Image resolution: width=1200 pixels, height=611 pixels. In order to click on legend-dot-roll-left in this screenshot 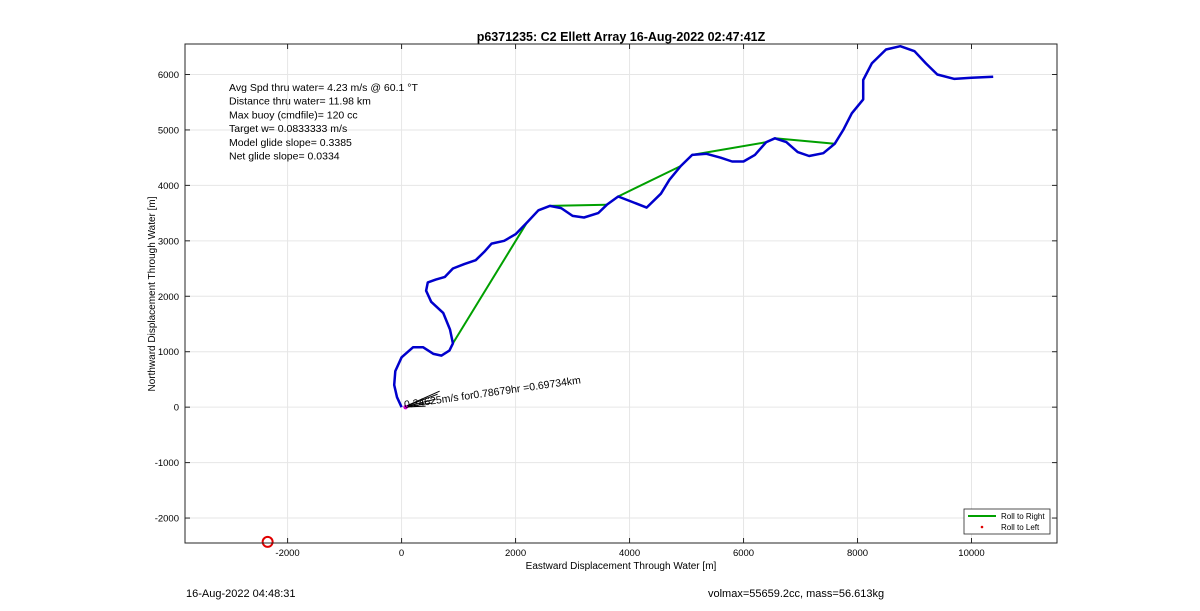, I will do `click(982, 527)`.